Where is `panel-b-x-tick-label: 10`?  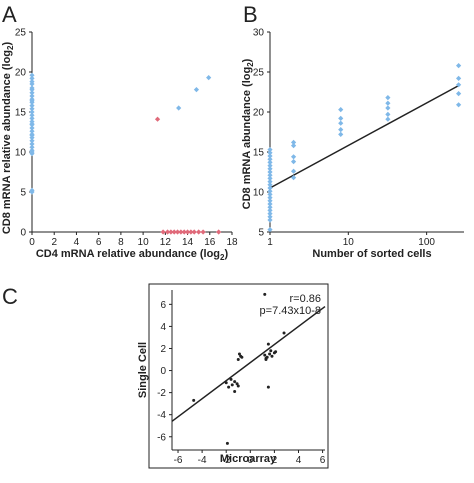 panel-b-x-tick-label: 10 is located at coordinates (349, 242).